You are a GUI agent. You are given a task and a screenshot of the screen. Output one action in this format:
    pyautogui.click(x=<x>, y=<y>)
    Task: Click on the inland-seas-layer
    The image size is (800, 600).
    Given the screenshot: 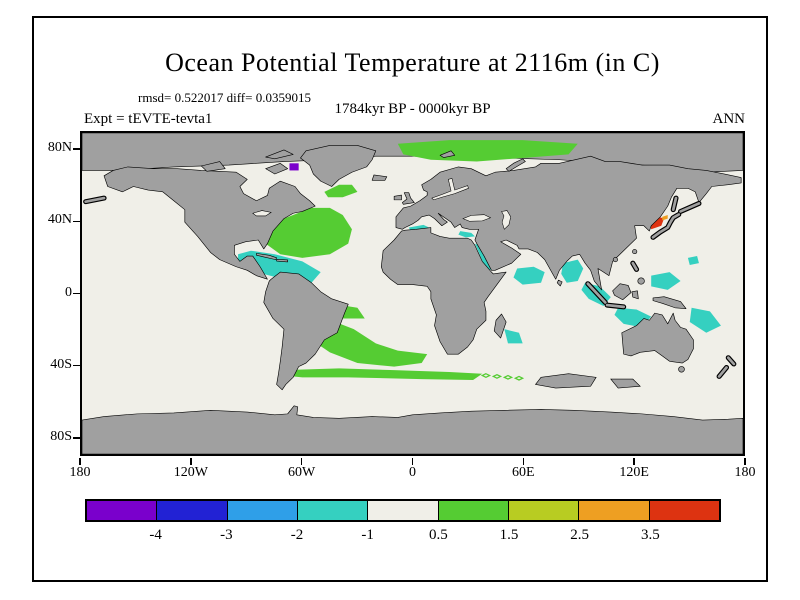 What is the action you would take?
    pyautogui.click(x=382, y=204)
    